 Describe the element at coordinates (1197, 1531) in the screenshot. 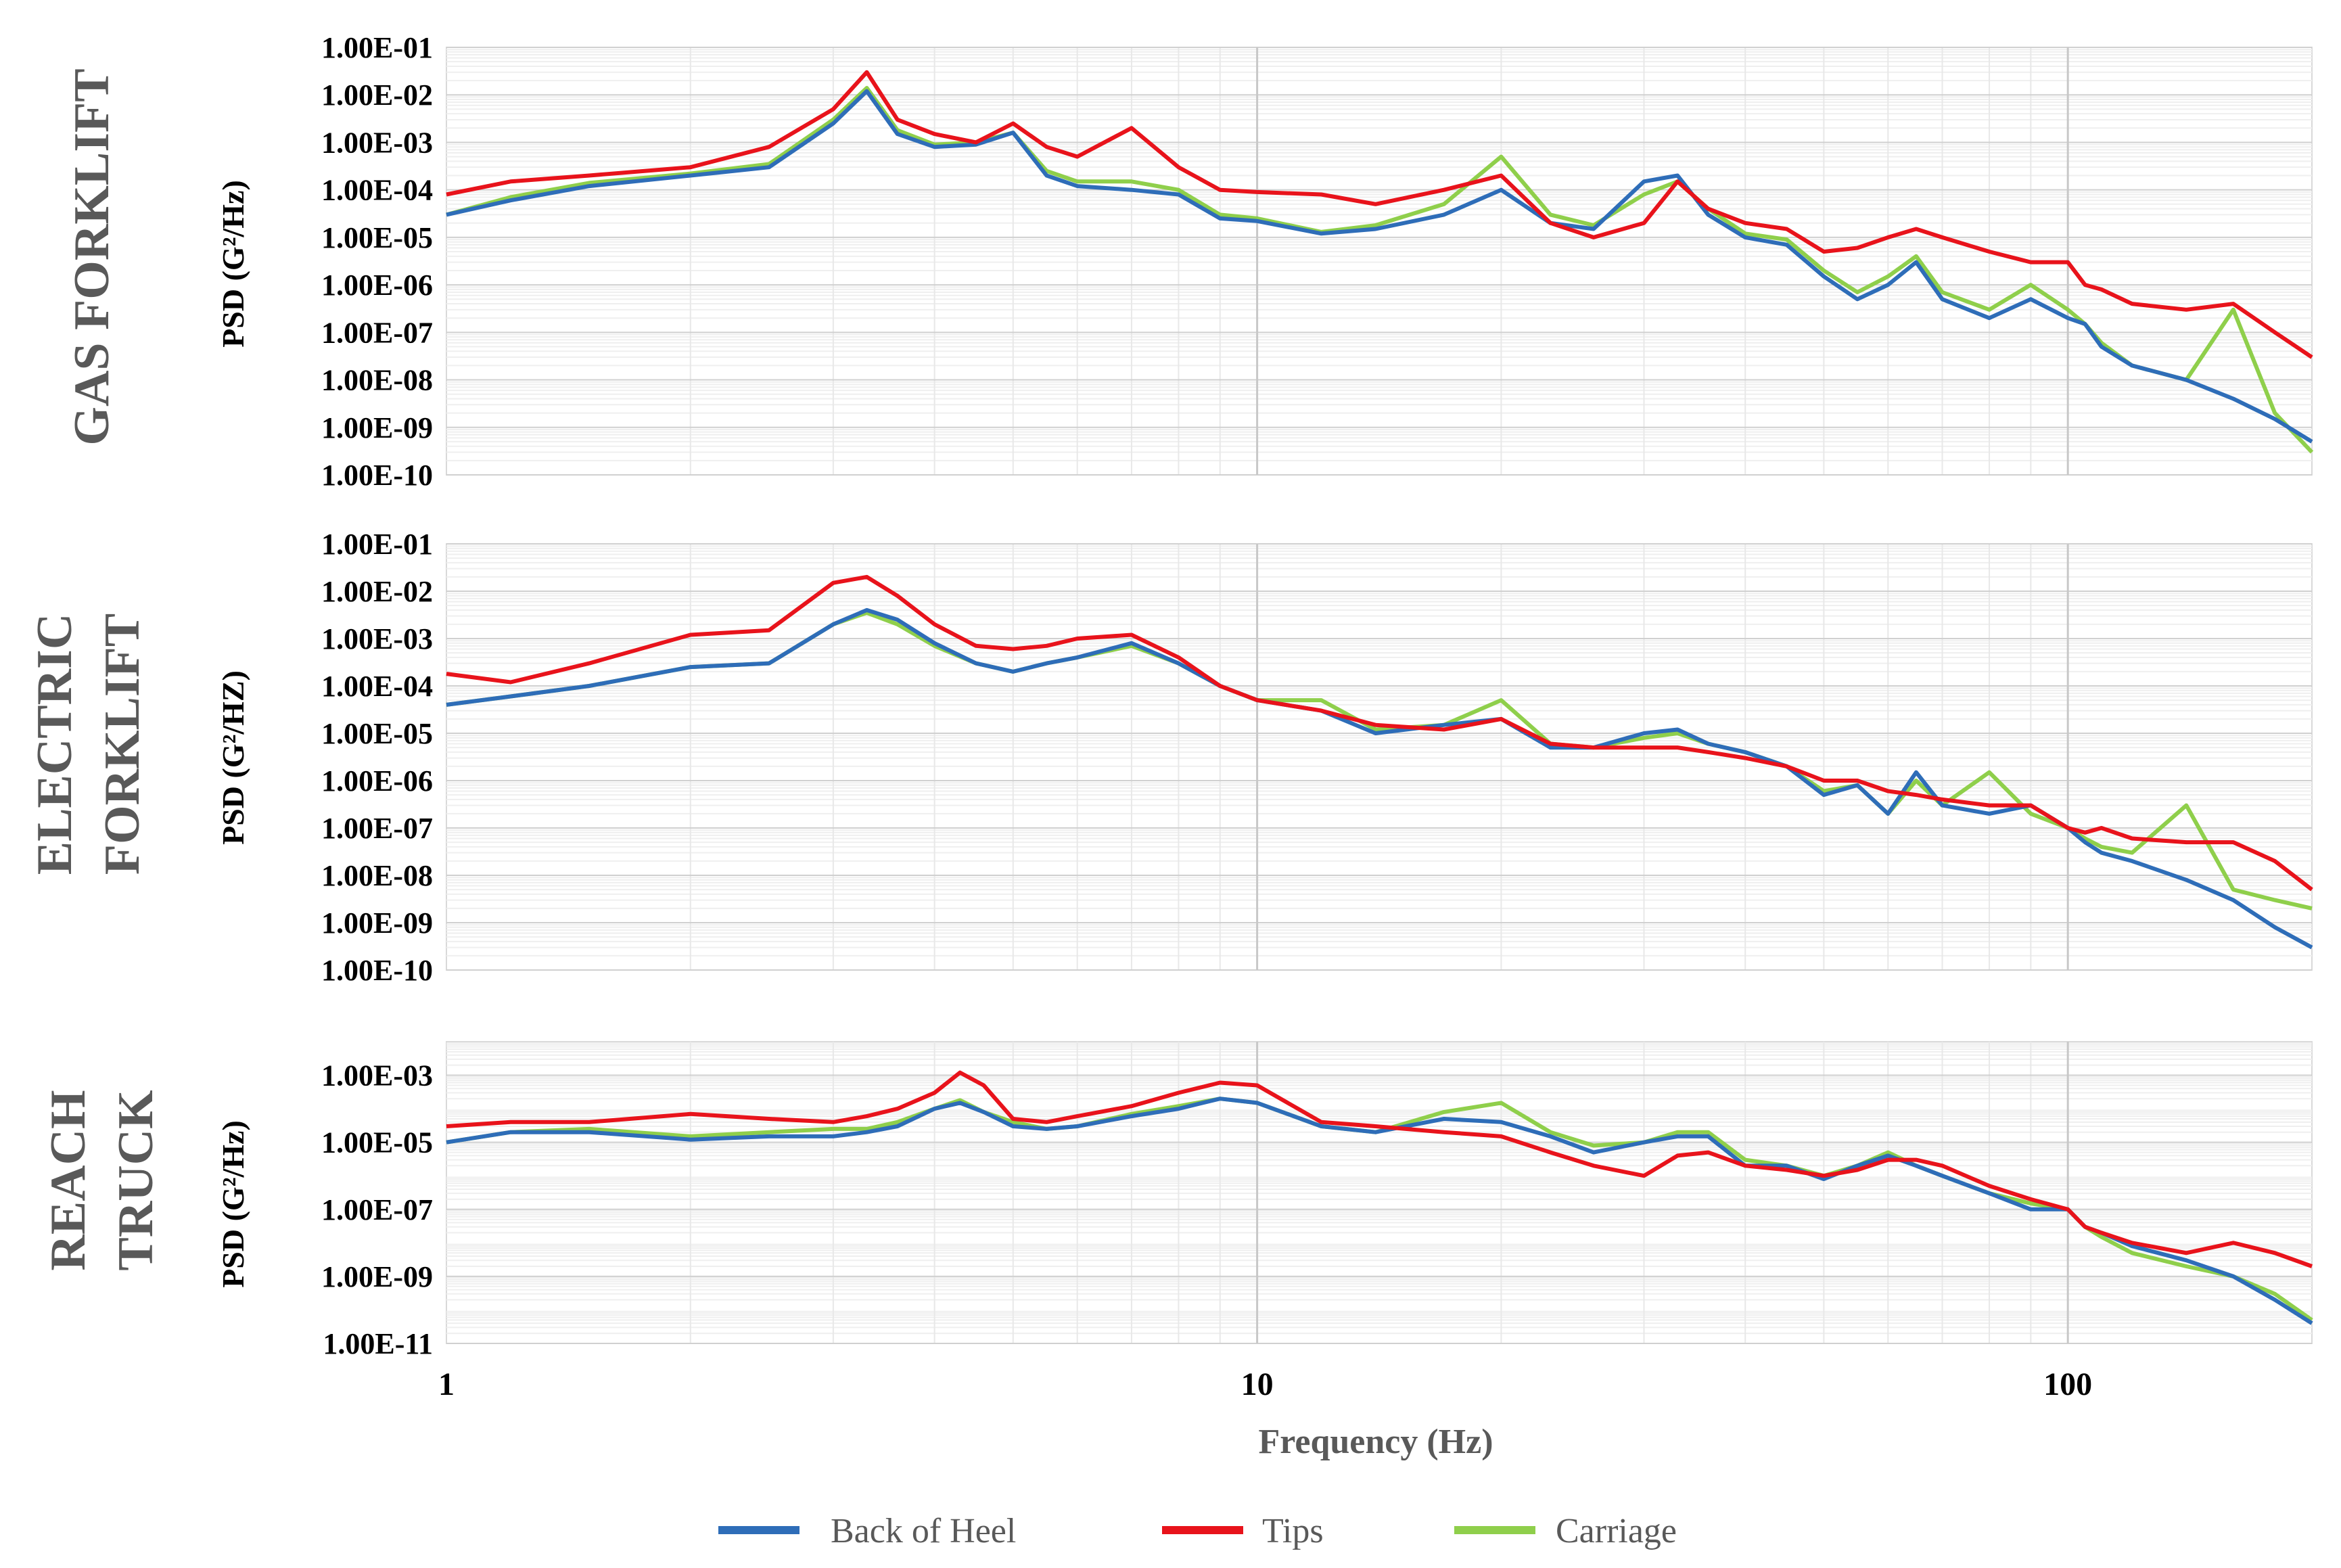

I see `legend: Back of Heel Tips Carriage` at that location.